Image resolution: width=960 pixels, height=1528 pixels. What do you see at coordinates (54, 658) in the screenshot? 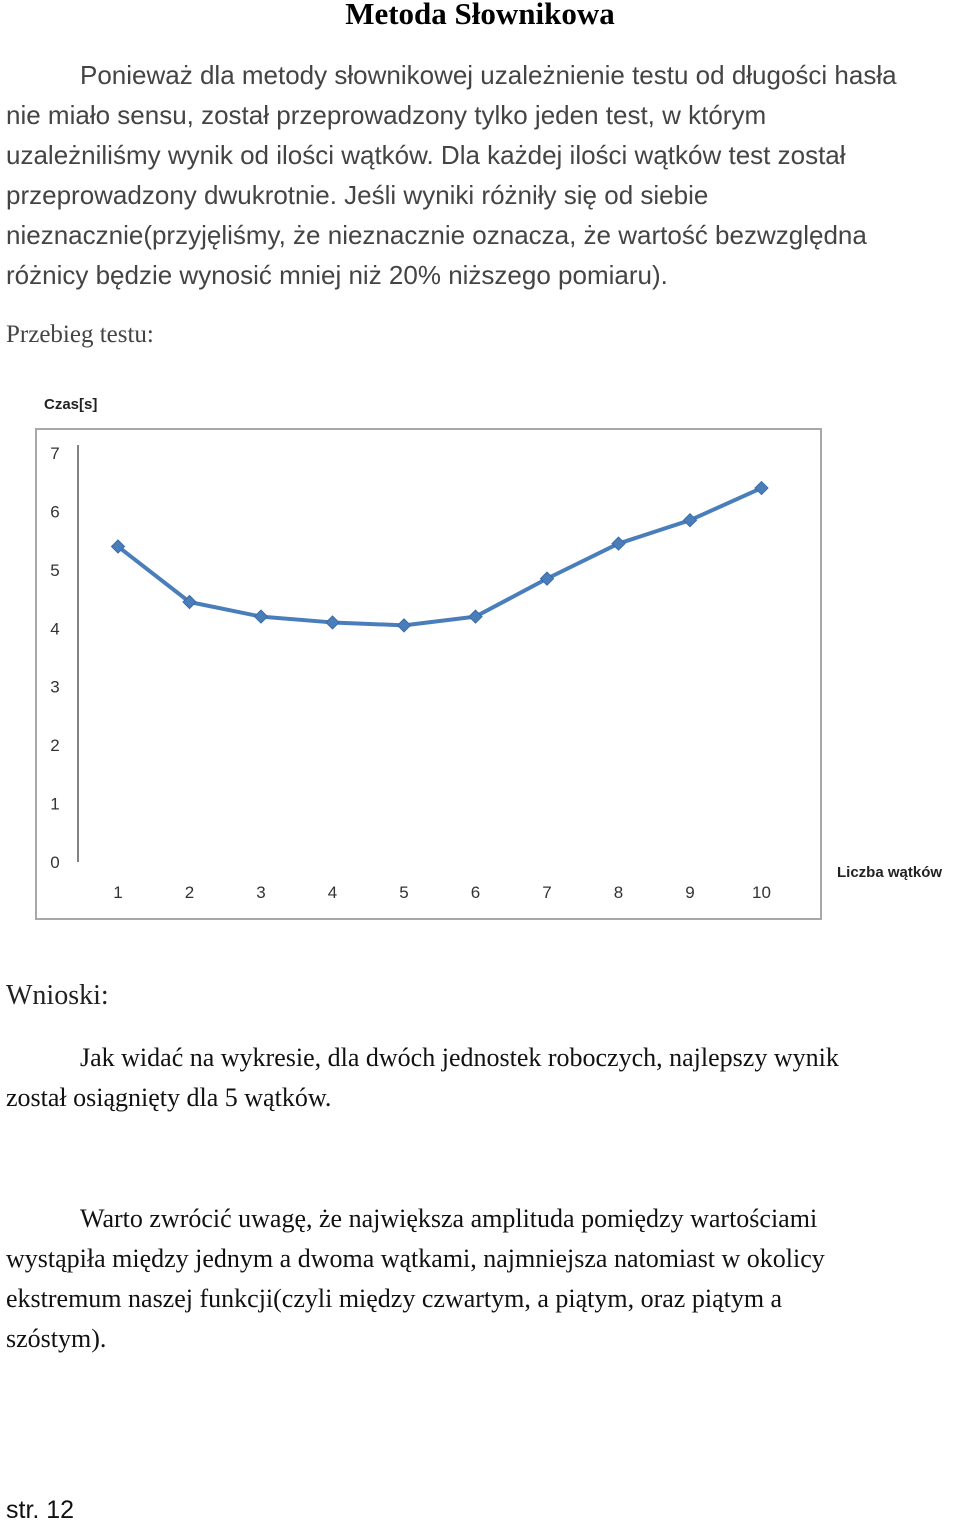
I see `y-tick-labels: 0 1 2 3 4 5 6 7` at bounding box center [54, 658].